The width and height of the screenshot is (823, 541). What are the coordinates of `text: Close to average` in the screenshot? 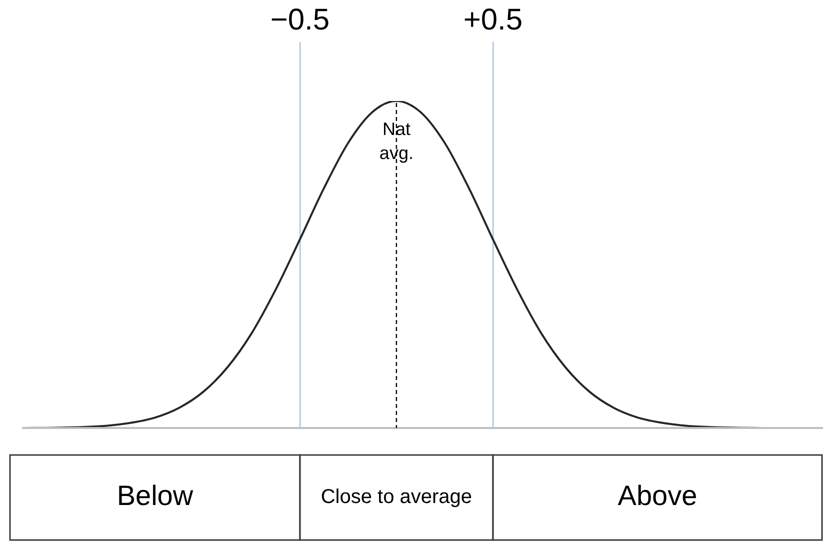 It's located at (396, 497).